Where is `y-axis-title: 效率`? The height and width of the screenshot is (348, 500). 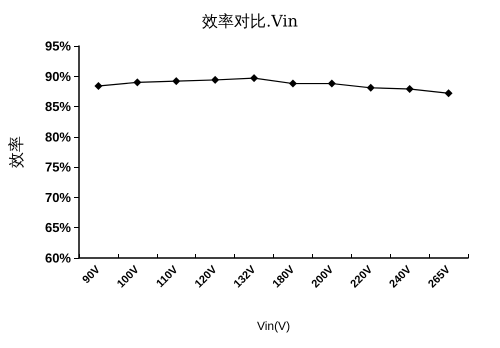
y-axis-title: 效率 is located at coordinates (16, 152).